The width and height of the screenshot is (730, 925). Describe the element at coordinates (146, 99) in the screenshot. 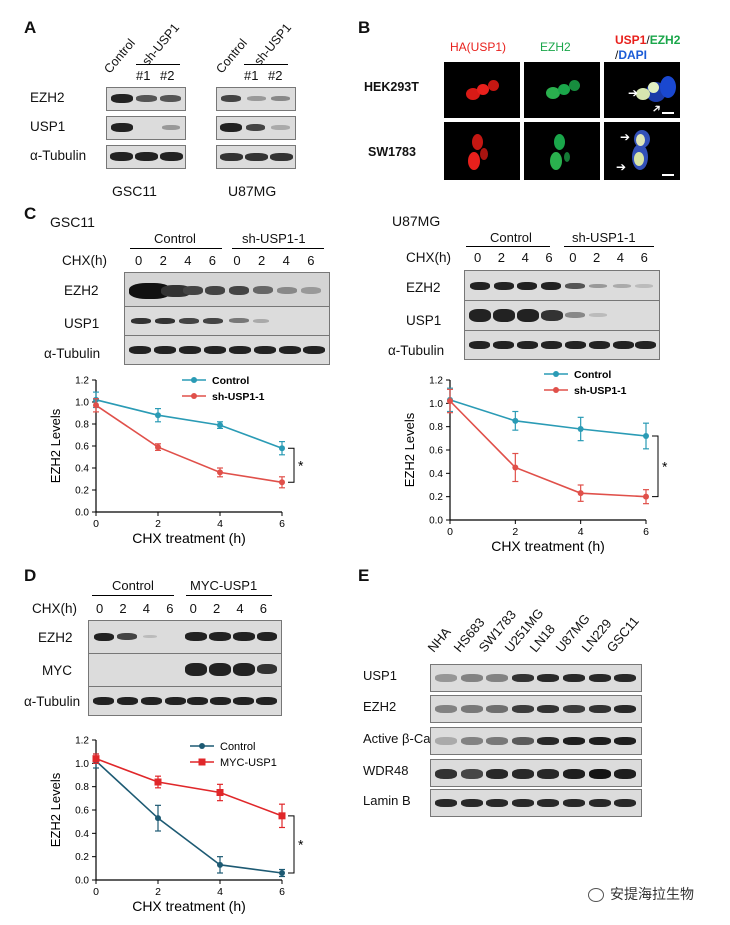

I see `blot-a-gsc11-ezh2` at that location.